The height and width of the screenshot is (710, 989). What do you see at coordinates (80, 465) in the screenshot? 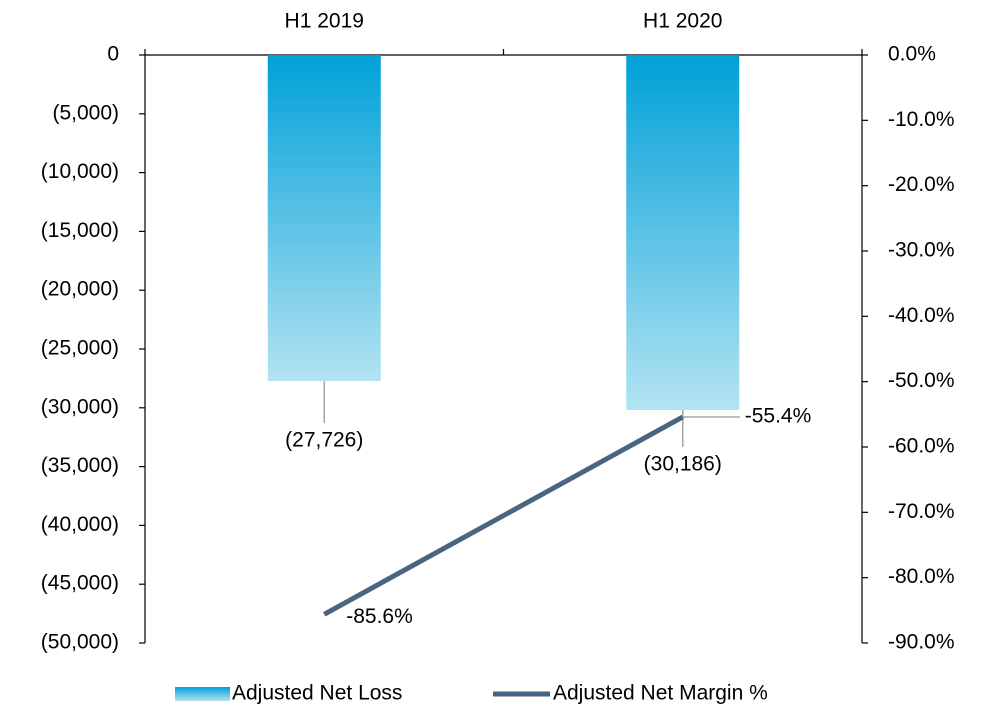
I see `y-tick-label: (35,000)` at bounding box center [80, 465].